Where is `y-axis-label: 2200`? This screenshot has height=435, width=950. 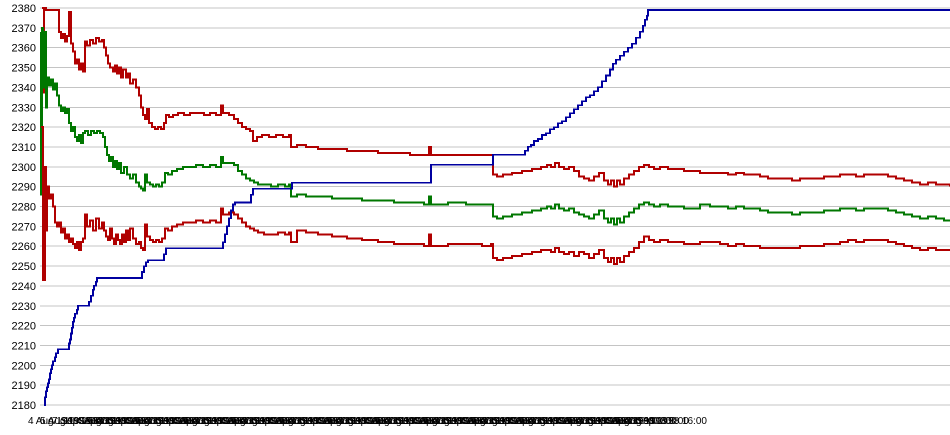 y-axis-label: 2200 is located at coordinates (24, 366).